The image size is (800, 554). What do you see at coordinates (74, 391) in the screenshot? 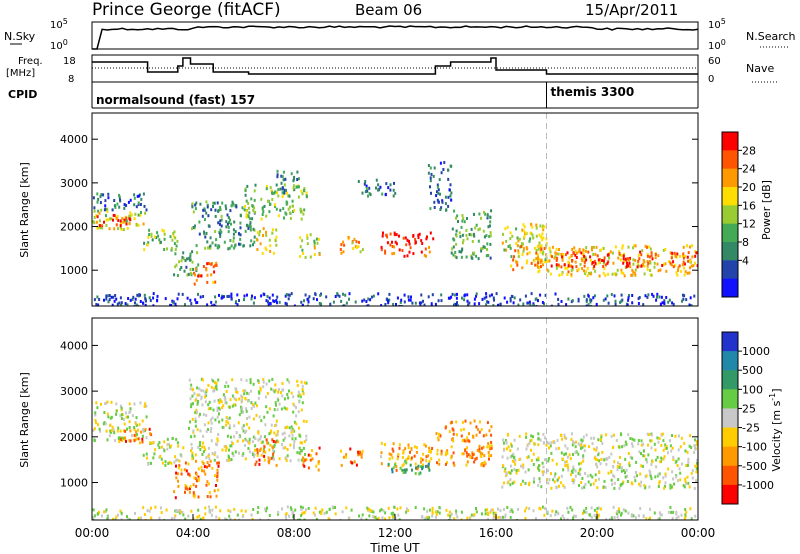
I see `y-tick-label: 3000` at bounding box center [74, 391].